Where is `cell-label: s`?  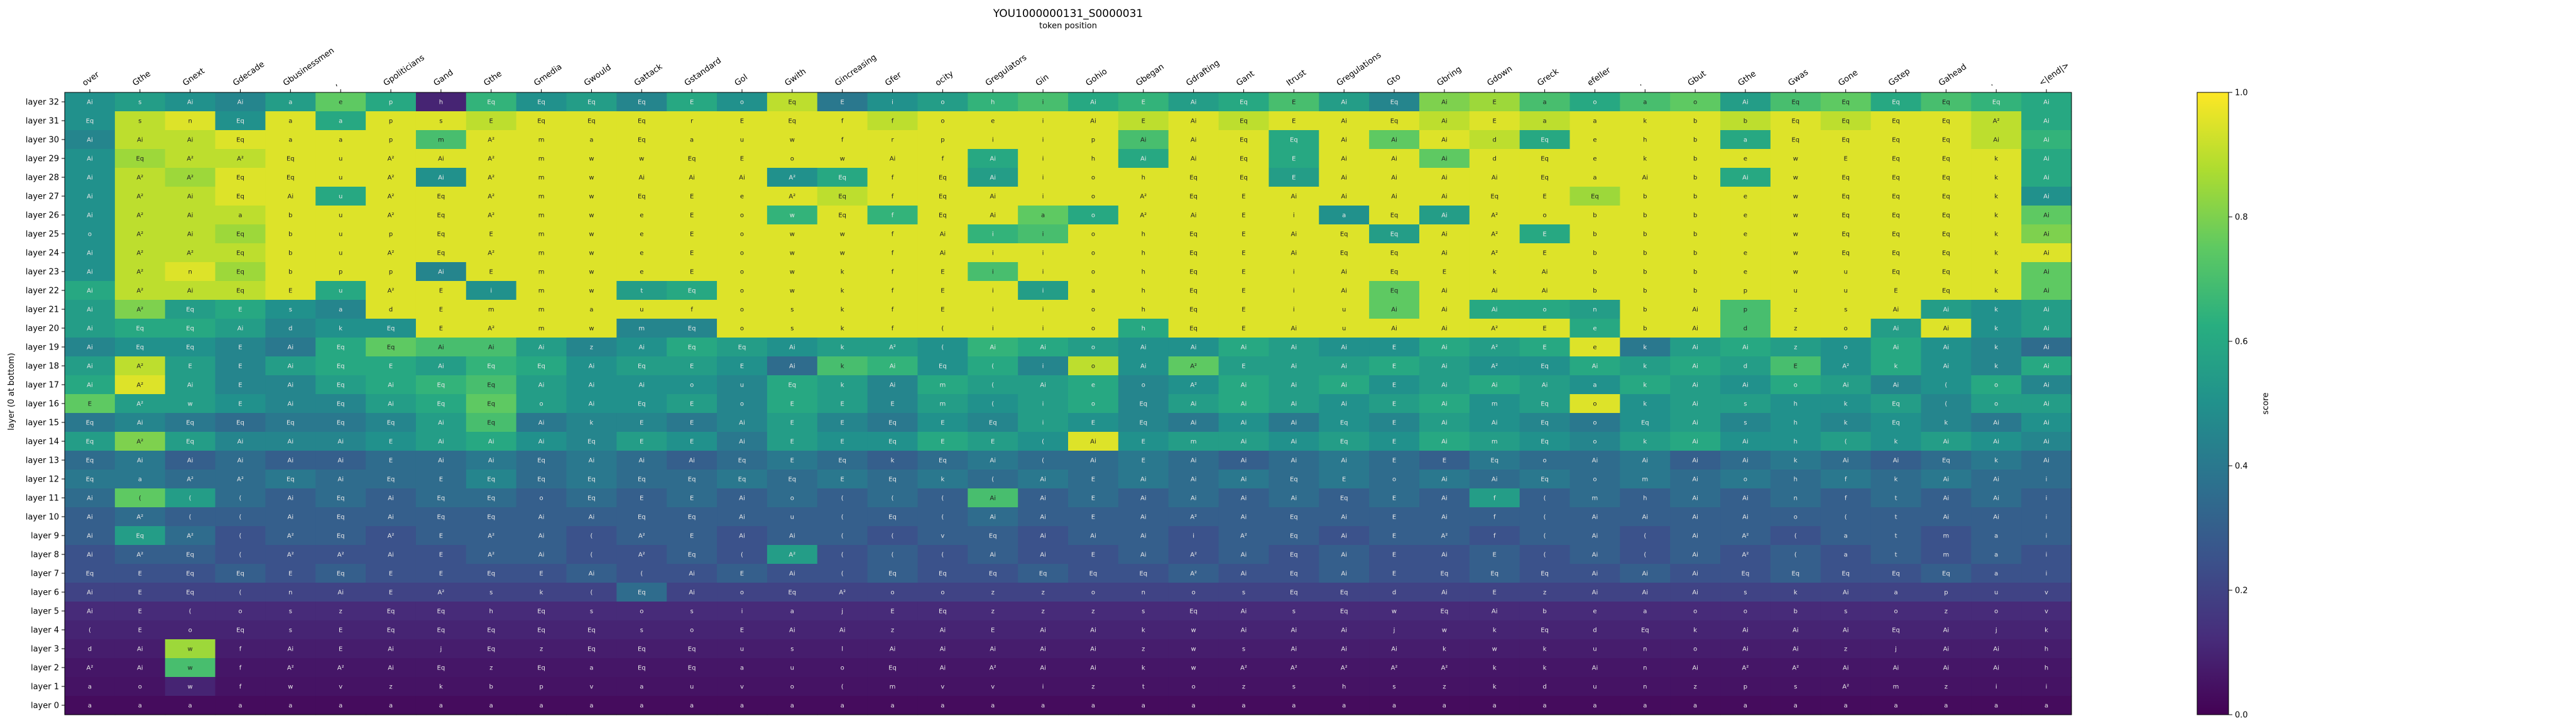
cell-label: s is located at coordinates (591, 611).